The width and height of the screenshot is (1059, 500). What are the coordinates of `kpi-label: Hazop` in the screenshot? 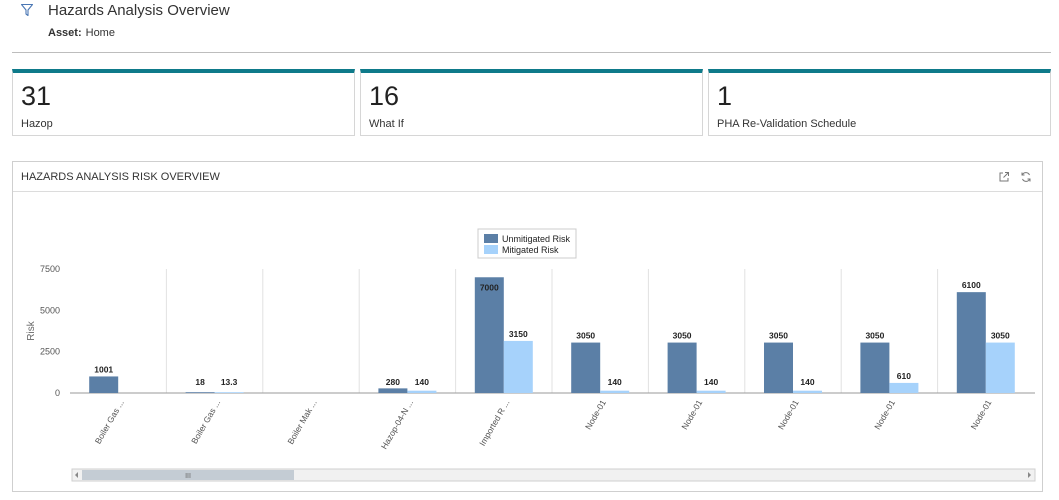 It's located at (37, 124).